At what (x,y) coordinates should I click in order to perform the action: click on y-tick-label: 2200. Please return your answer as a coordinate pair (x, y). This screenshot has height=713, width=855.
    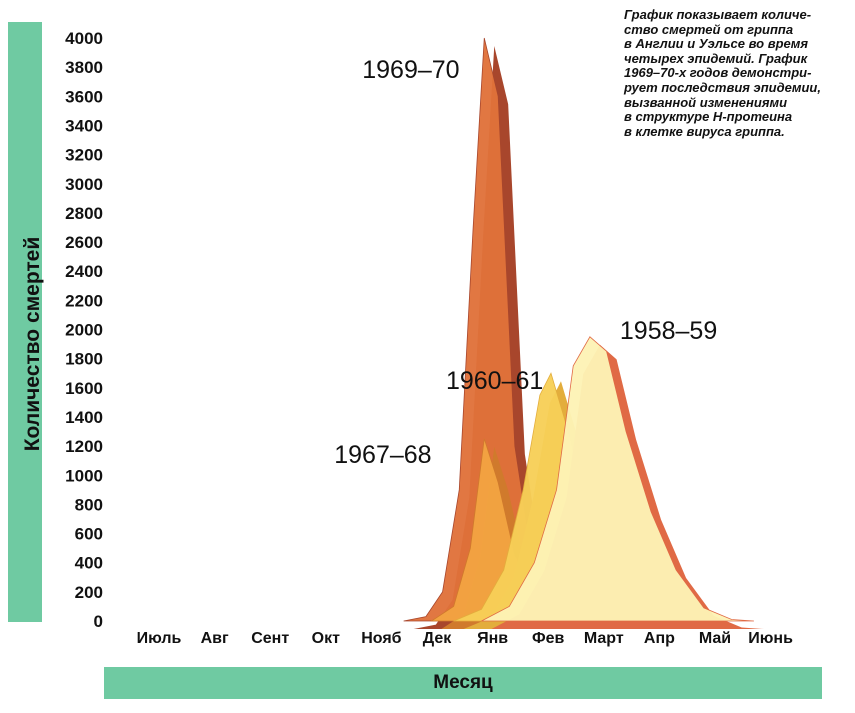
    Looking at the image, I should click on (84, 300).